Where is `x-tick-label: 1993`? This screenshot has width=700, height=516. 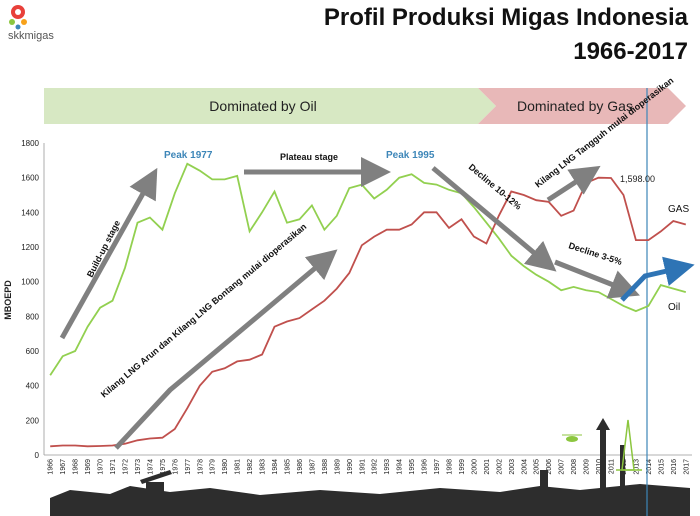 x-tick-label: 1993 is located at coordinates (387, 467).